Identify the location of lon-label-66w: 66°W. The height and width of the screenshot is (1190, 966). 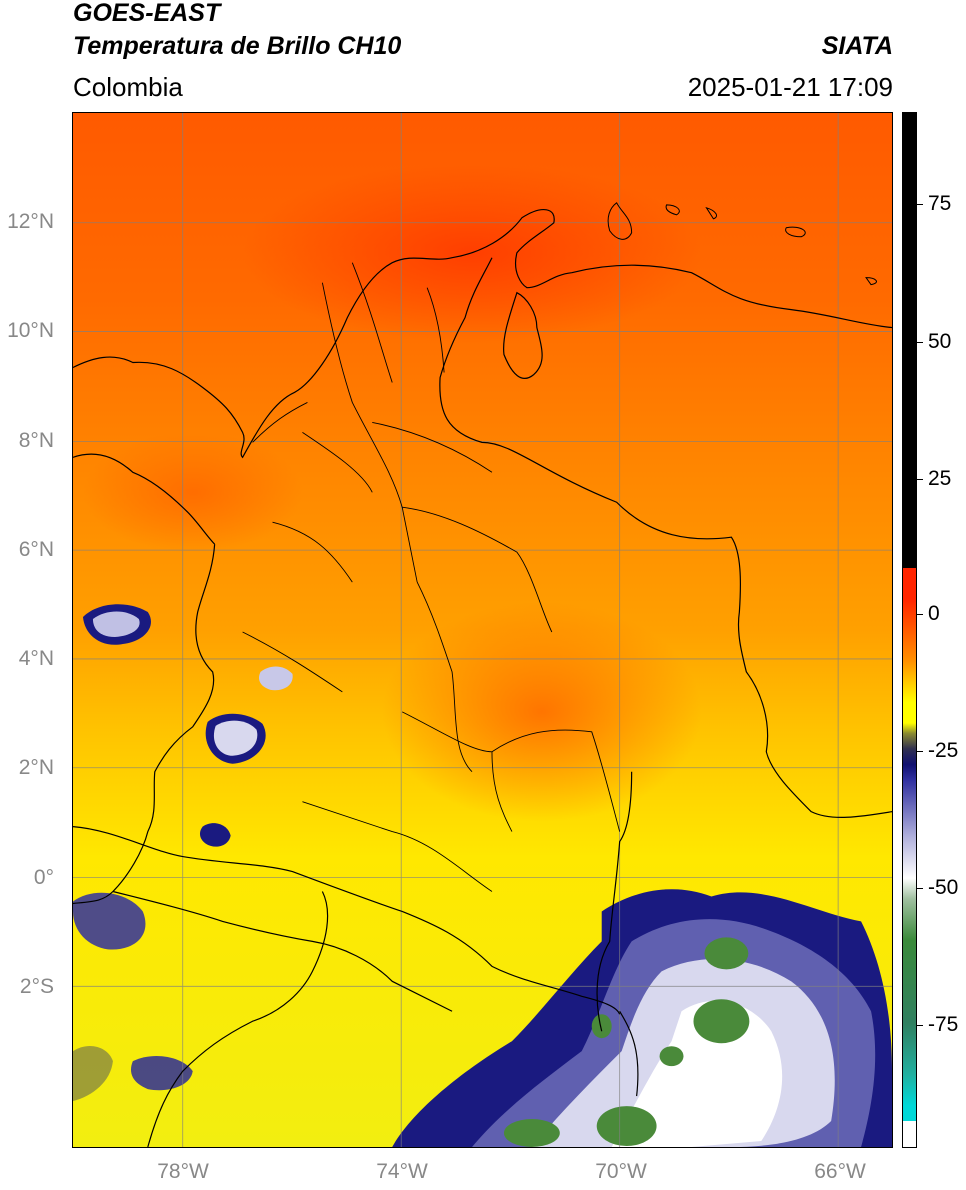
(840, 1171).